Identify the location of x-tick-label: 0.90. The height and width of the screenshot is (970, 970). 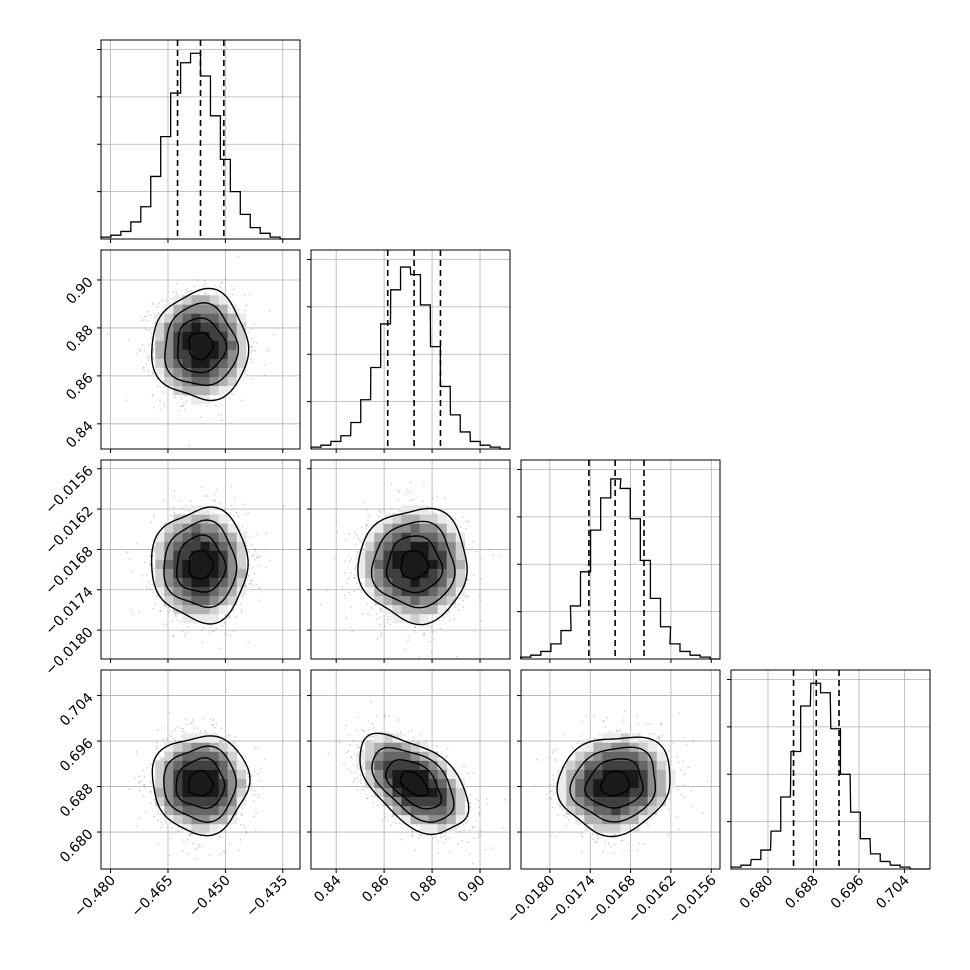
(471, 889).